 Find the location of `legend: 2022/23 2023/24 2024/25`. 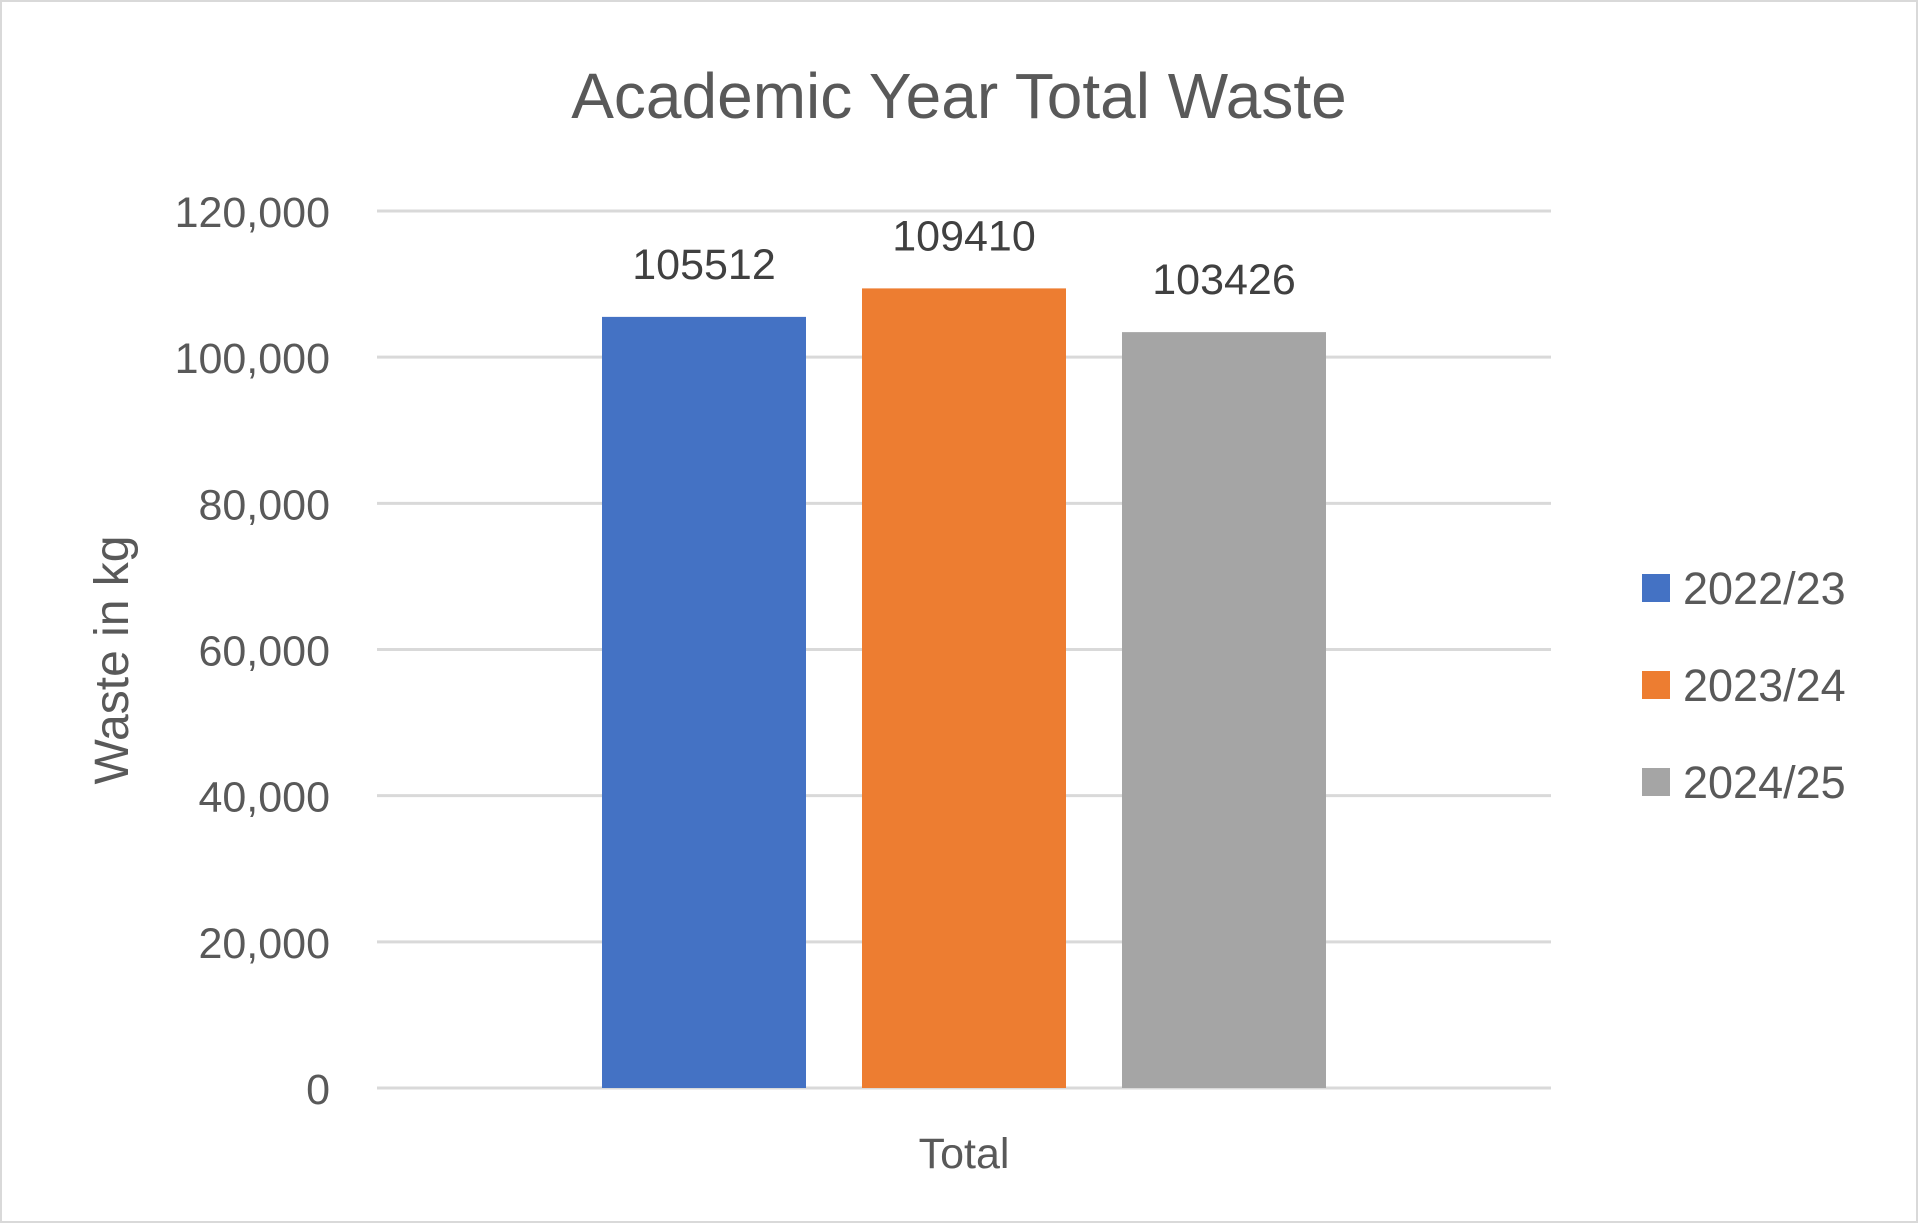

legend: 2022/23 2023/24 2024/25 is located at coordinates (1744, 685).